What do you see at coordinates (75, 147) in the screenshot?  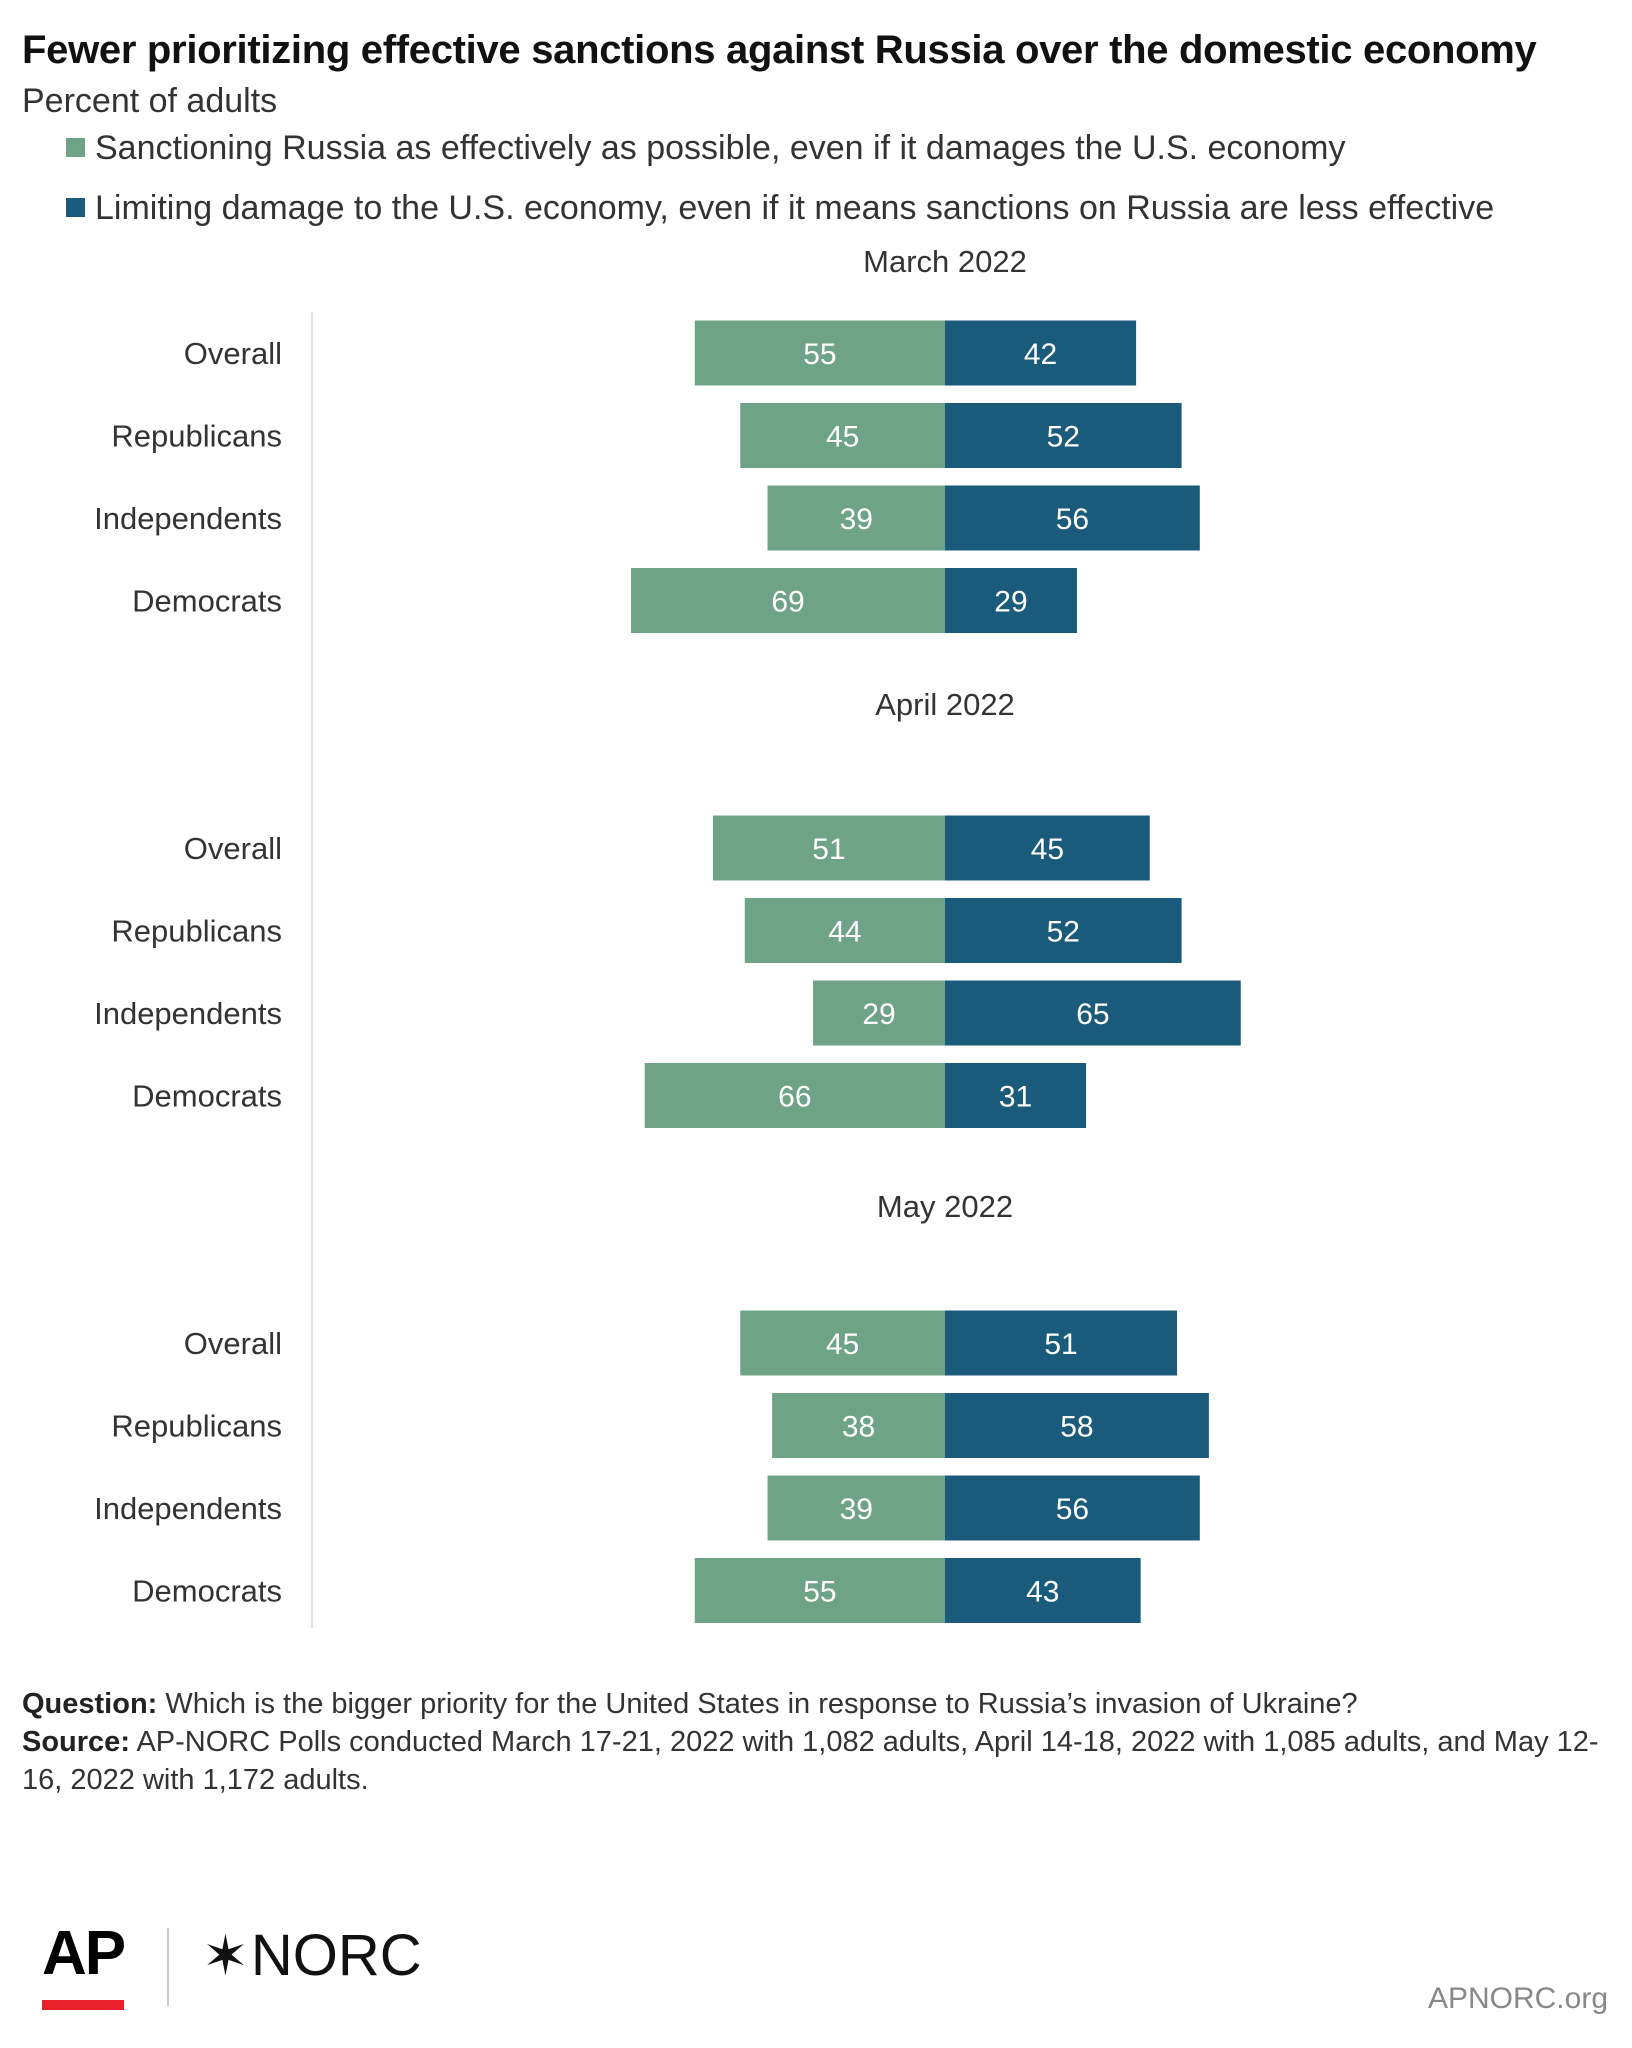 I see `legend-swatch-sanction` at bounding box center [75, 147].